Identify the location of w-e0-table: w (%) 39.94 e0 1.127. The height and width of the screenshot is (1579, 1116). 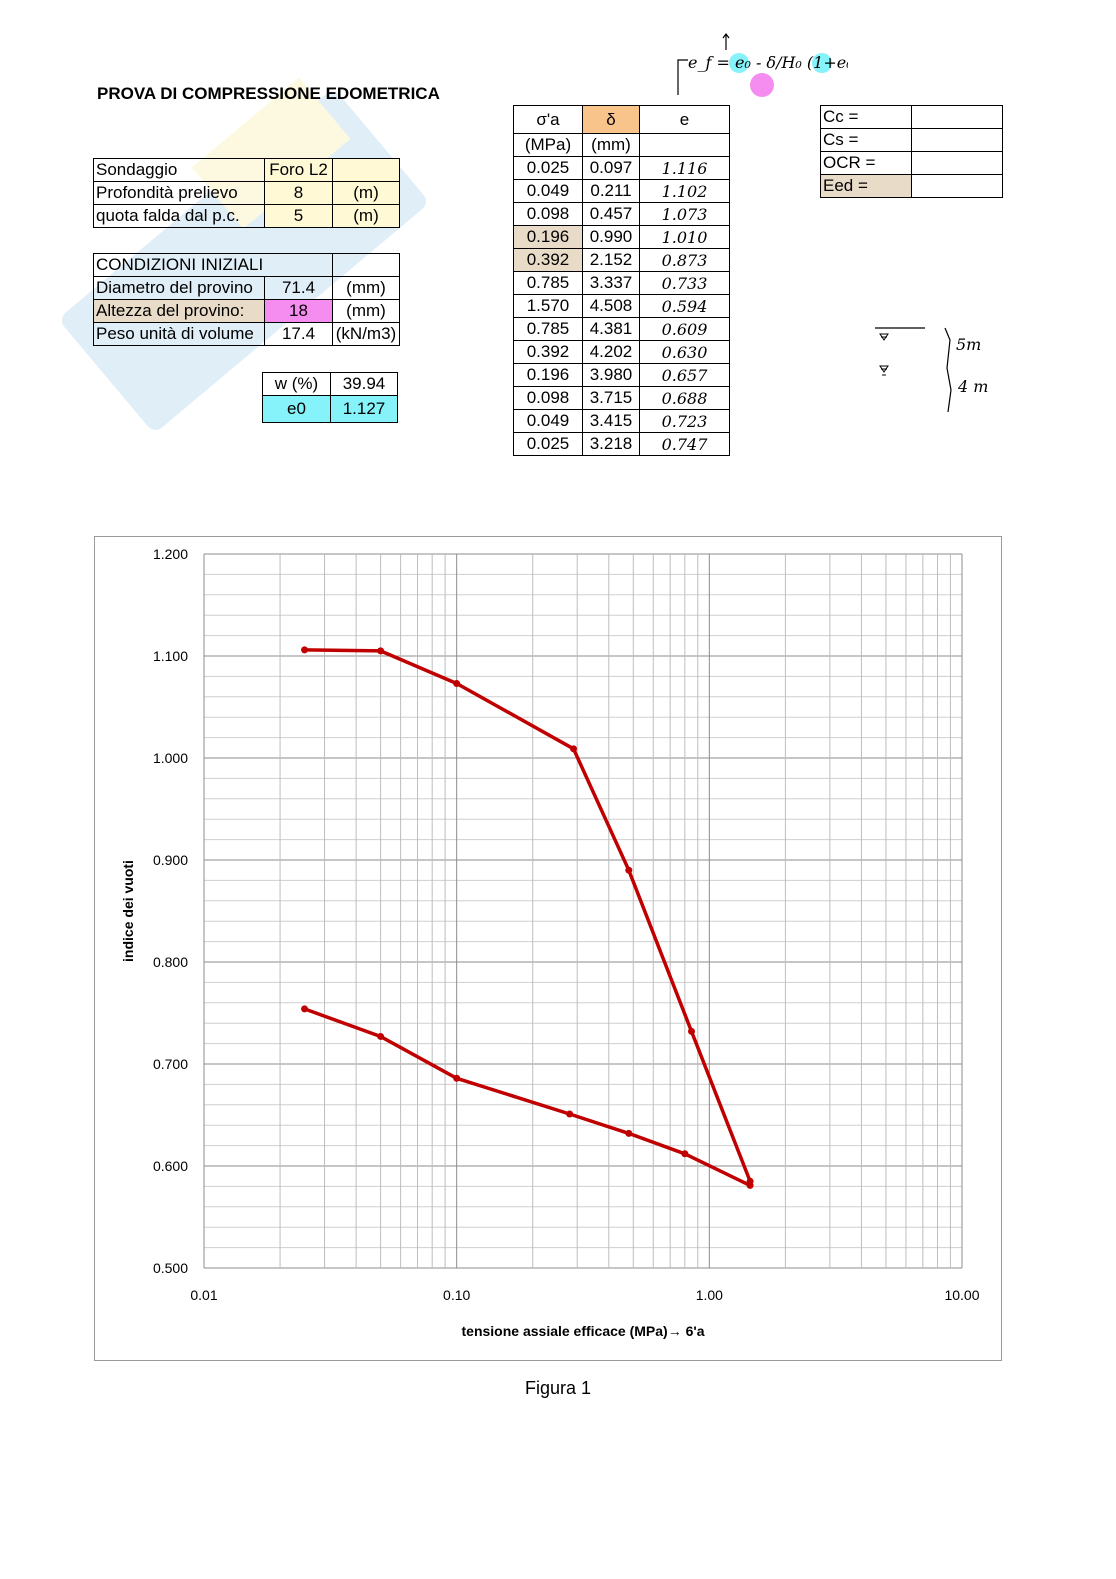
(330, 397).